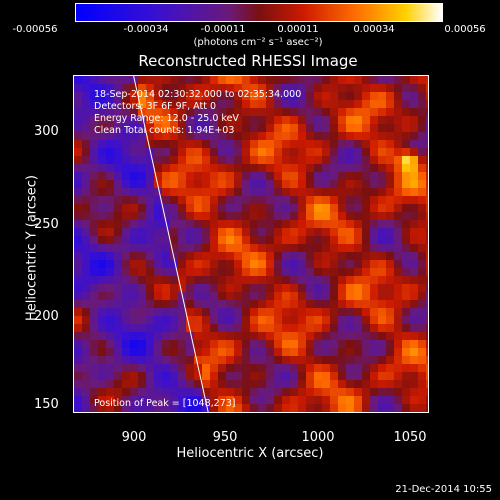 The width and height of the screenshot is (500, 500). I want to click on colorbar-tick-label: 0.00056, so click(465, 29).